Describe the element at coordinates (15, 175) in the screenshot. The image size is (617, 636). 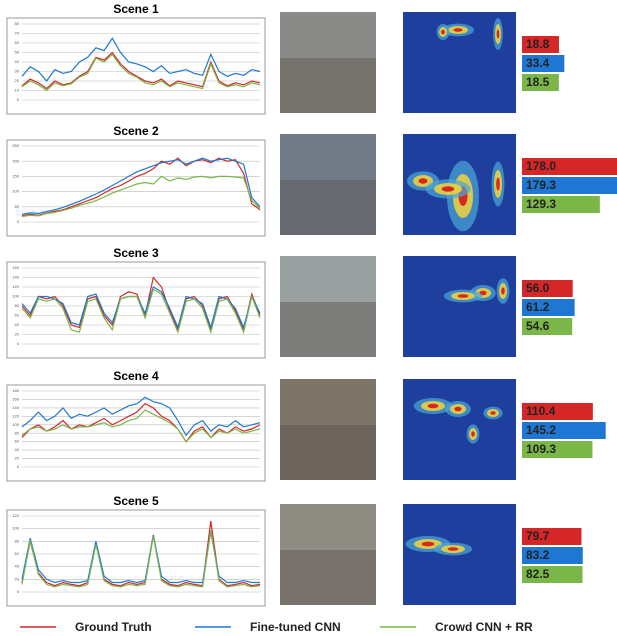
I see `y-tick-label: 150` at that location.